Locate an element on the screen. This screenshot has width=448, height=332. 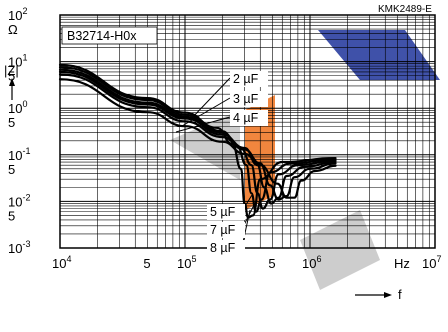
series-label-1: 2 µF is located at coordinates (246, 79).